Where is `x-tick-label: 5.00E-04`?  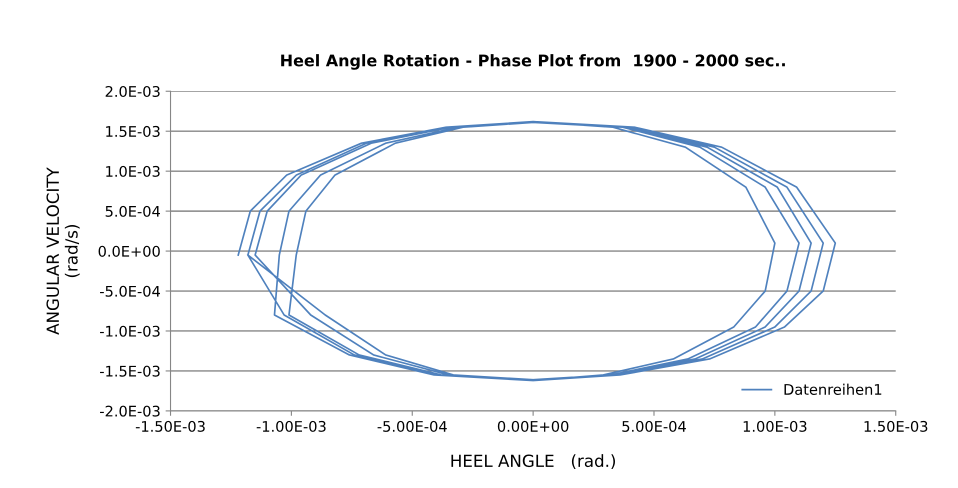 x-tick-label: 5.00E-04 is located at coordinates (654, 426).